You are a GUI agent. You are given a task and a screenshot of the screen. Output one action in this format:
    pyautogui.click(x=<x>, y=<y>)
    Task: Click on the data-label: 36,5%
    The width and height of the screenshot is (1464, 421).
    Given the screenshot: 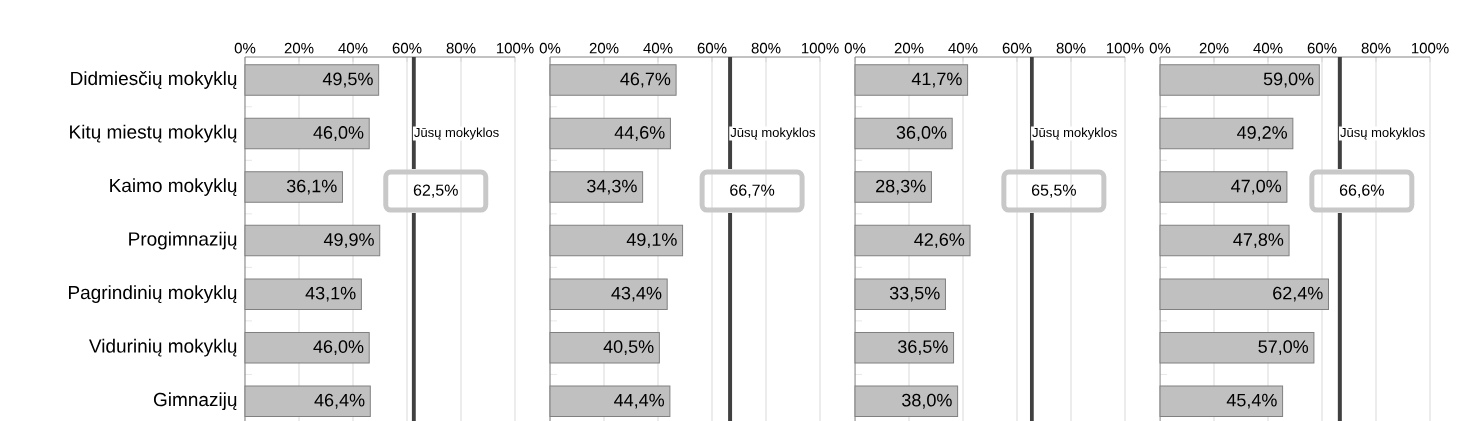 What is the action you would take?
    pyautogui.click(x=923, y=348)
    